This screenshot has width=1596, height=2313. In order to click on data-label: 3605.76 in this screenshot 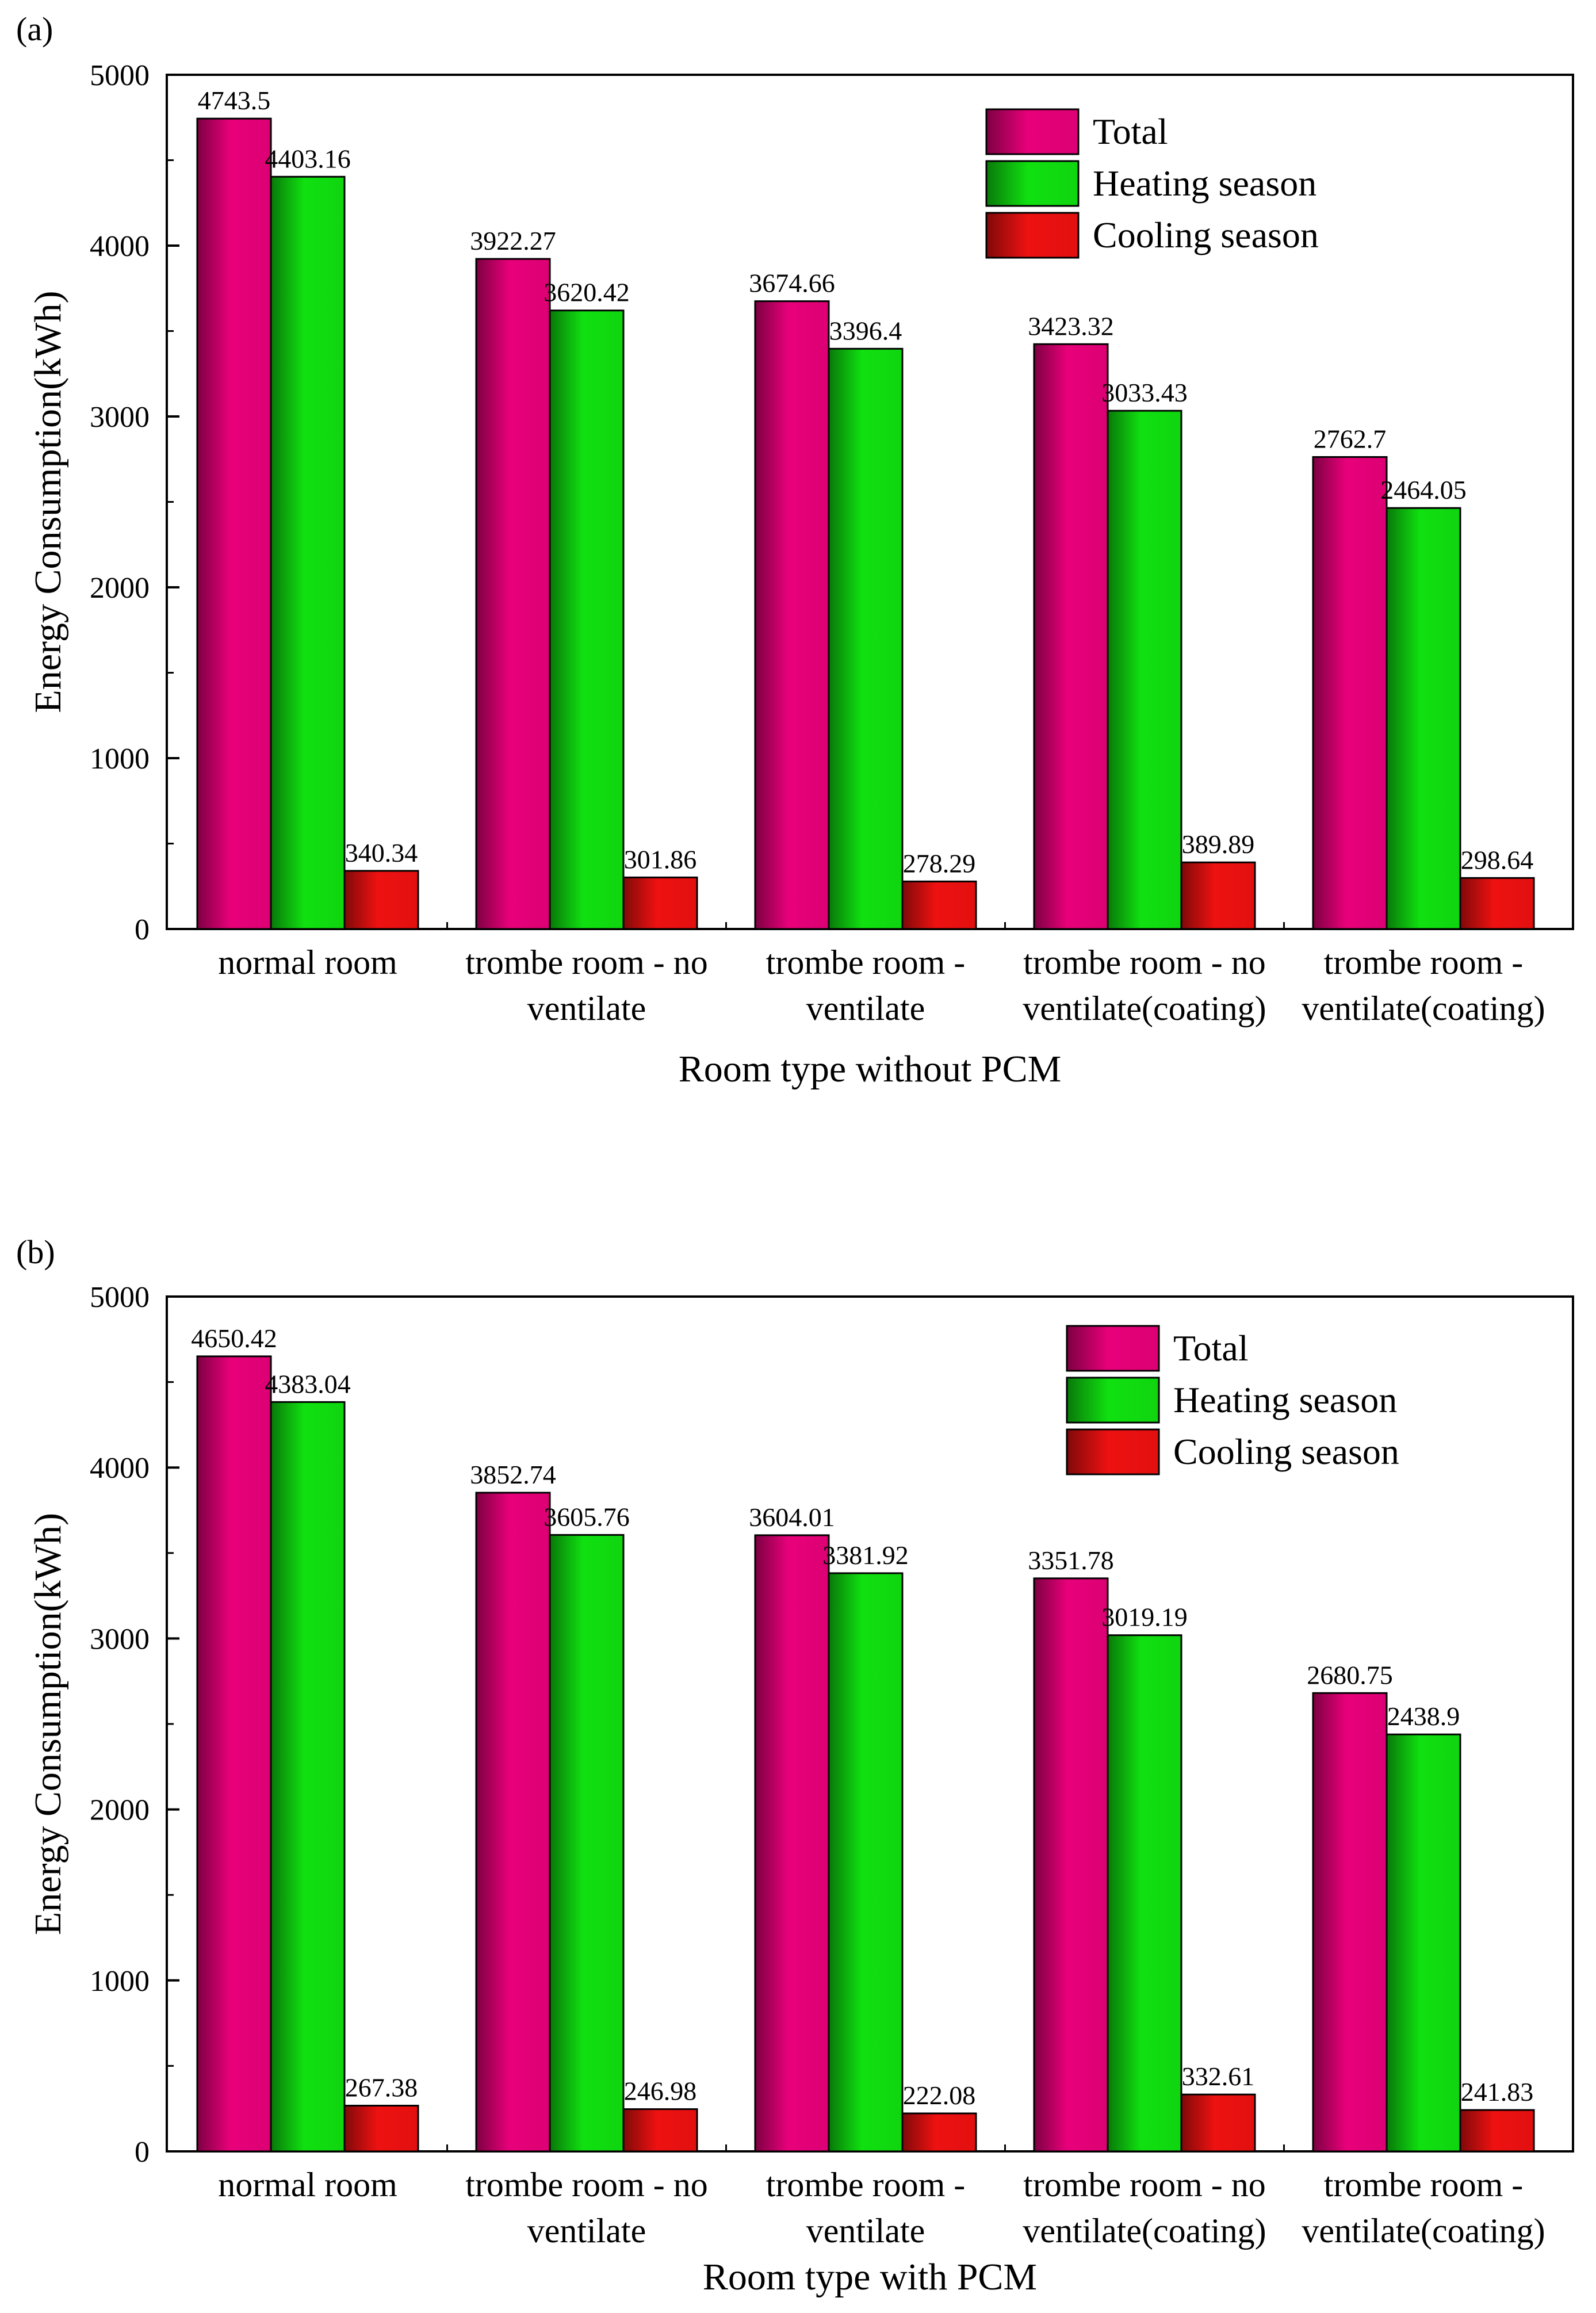, I will do `click(587, 1516)`.